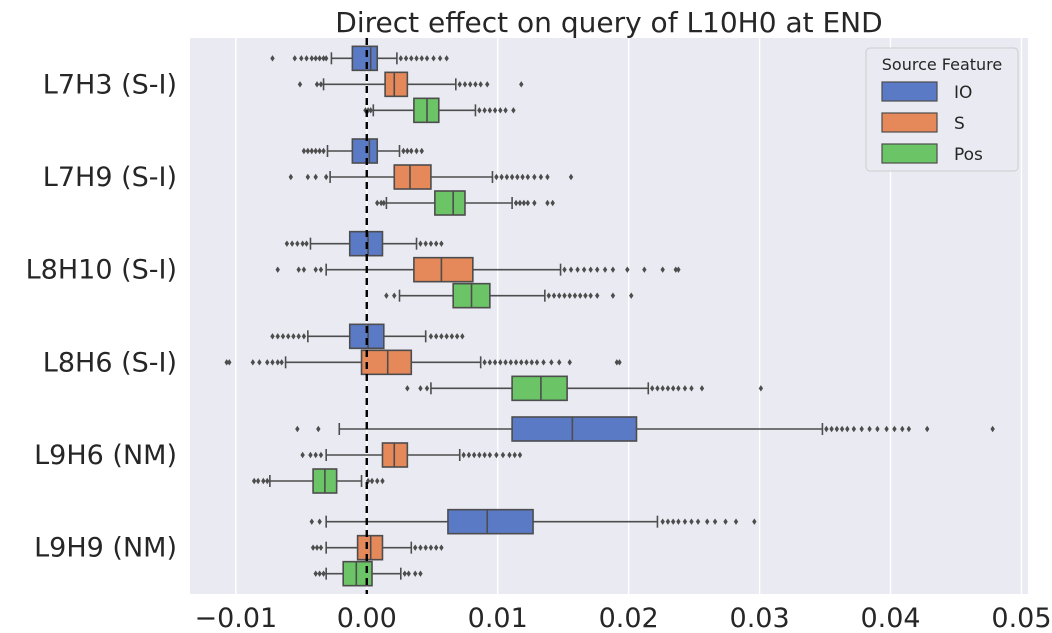  What do you see at coordinates (629, 618) in the screenshot?
I see `x-tick-label: 0.02` at bounding box center [629, 618].